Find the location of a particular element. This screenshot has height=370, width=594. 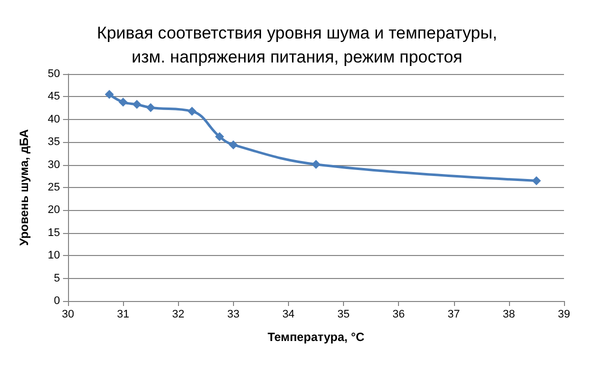

y-tick-label: 15 is located at coordinates (54, 232).